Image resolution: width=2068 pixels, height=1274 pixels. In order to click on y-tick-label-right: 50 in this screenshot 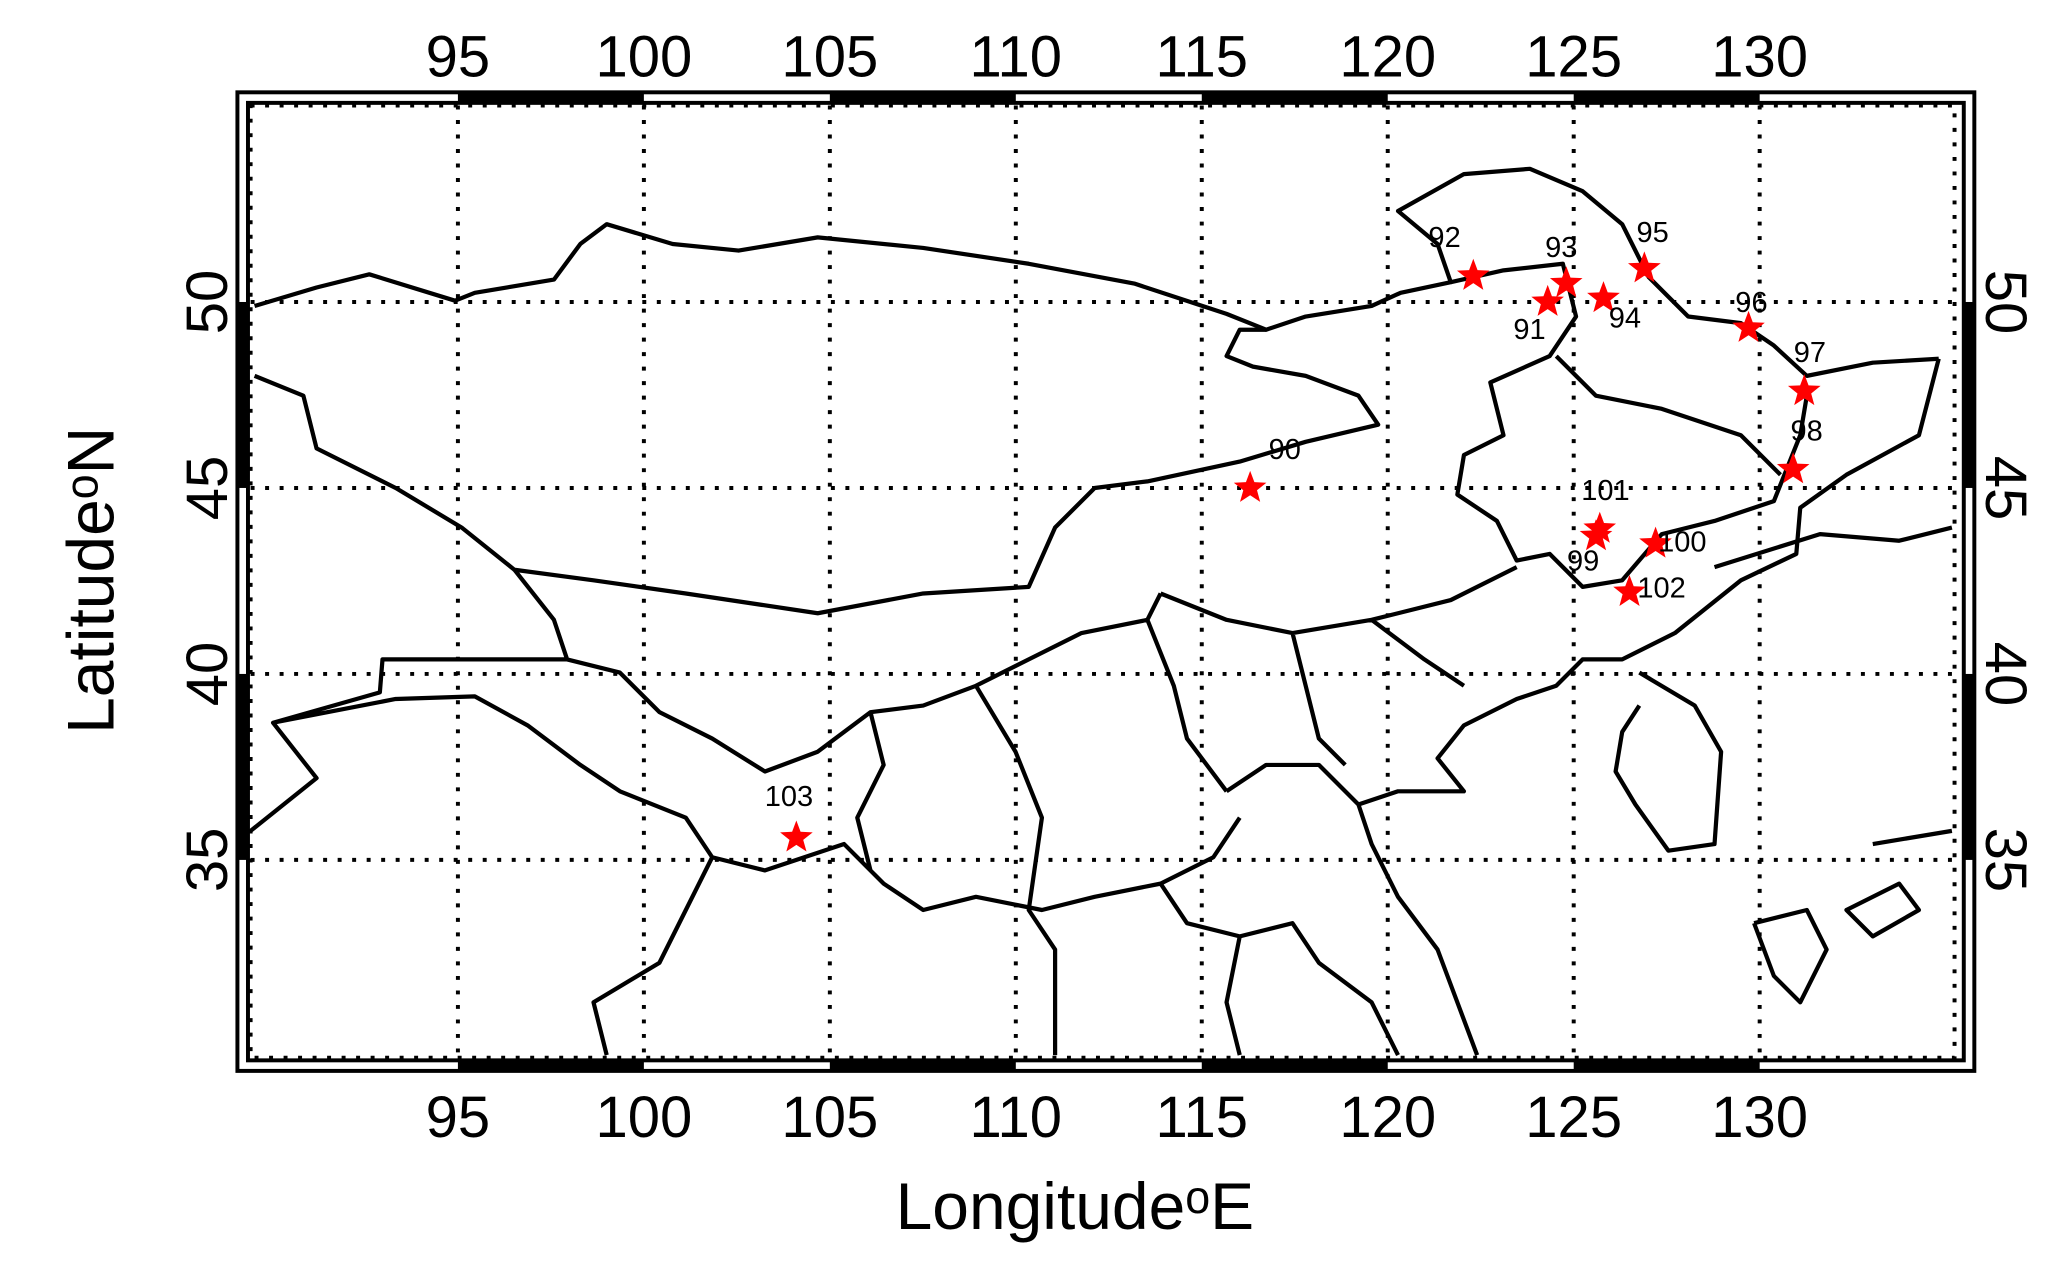, I will do `click(2005, 302)`.